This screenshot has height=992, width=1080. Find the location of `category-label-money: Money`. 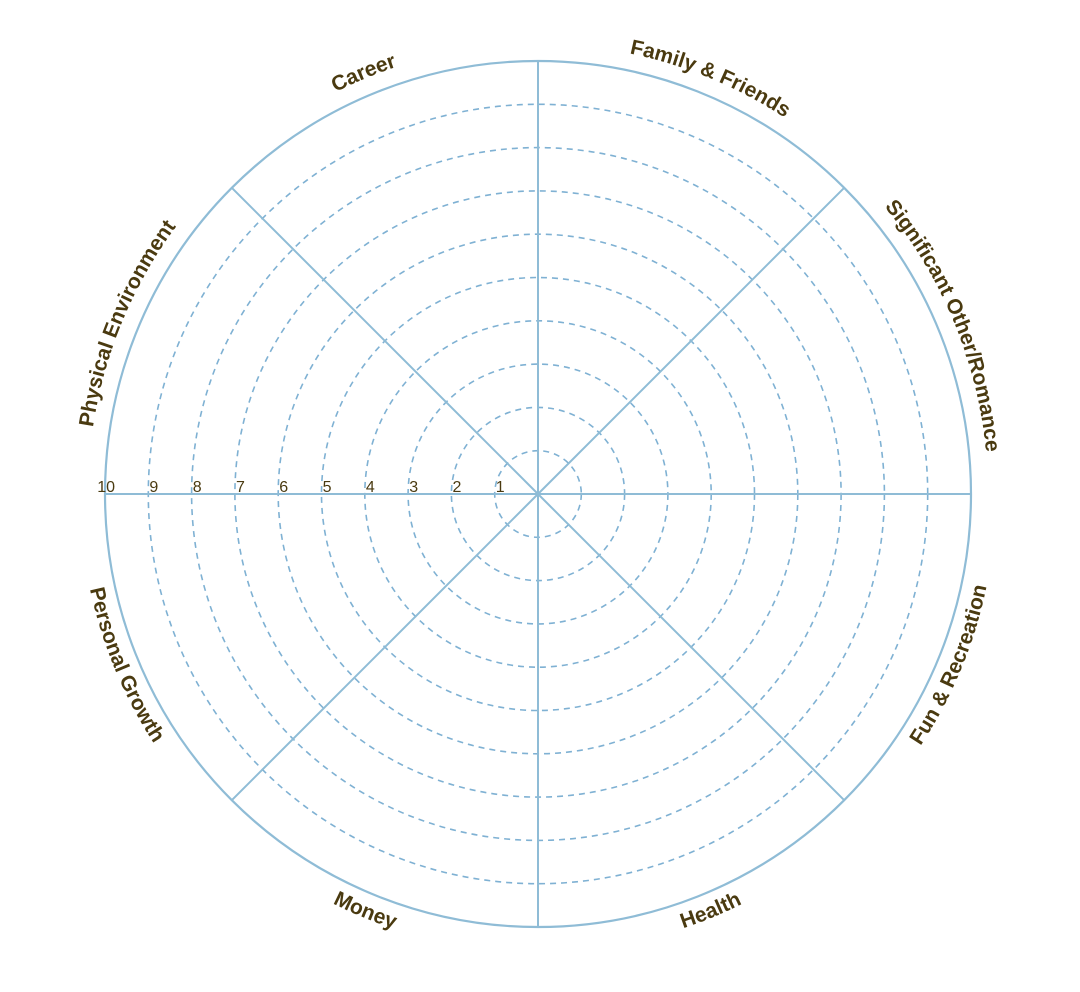

category-label-money: Money is located at coordinates (365, 910).